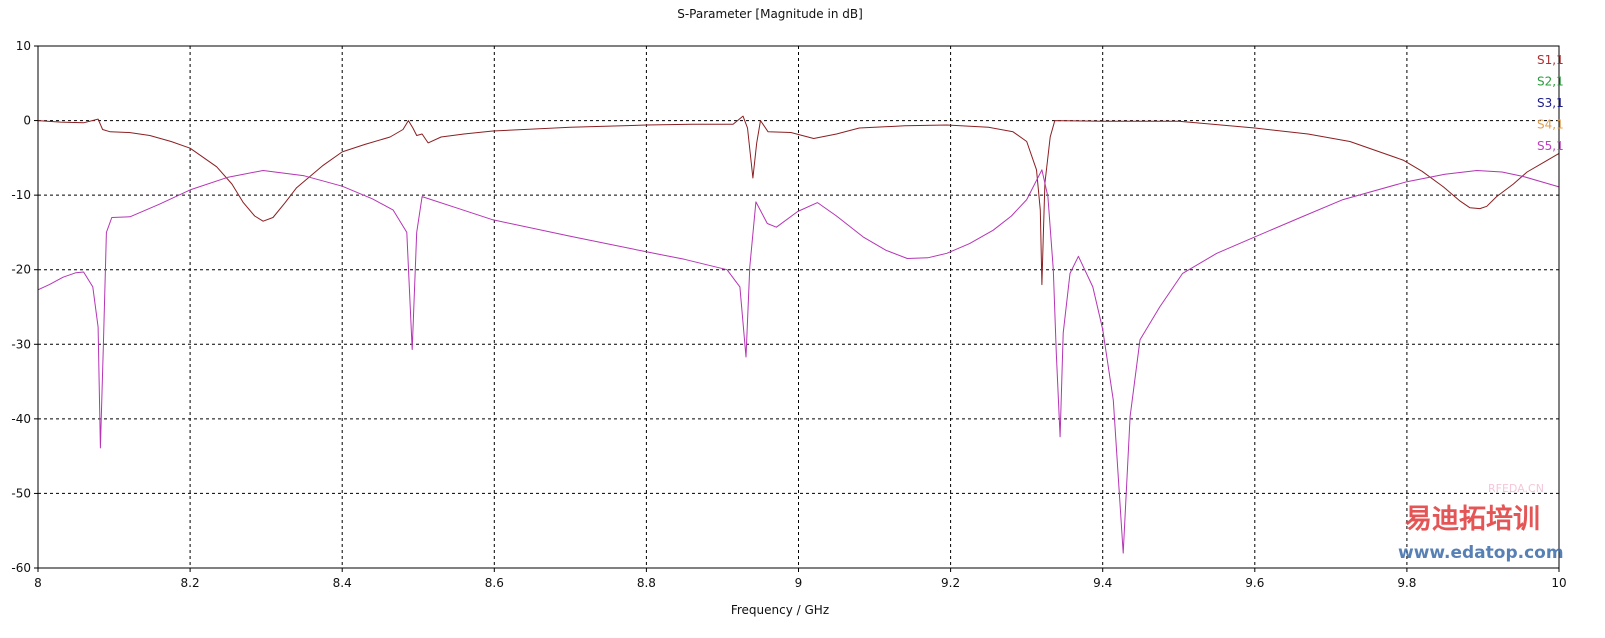 This screenshot has height=638, width=1605. I want to click on x-tick-label: 9.4, so click(1102, 583).